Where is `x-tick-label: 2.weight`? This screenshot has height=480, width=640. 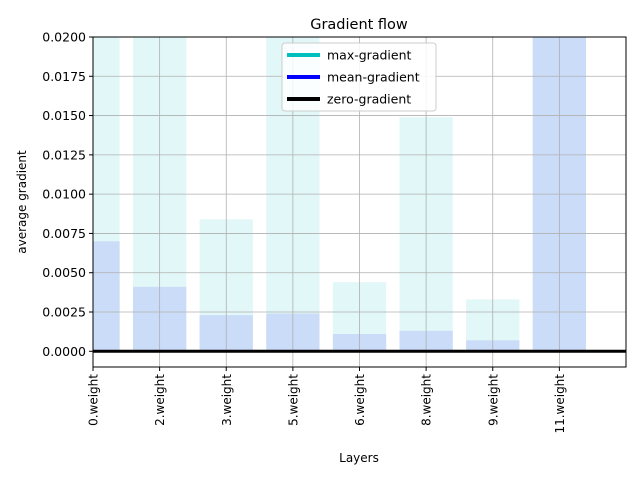
x-tick-label: 2.weight is located at coordinates (160, 400).